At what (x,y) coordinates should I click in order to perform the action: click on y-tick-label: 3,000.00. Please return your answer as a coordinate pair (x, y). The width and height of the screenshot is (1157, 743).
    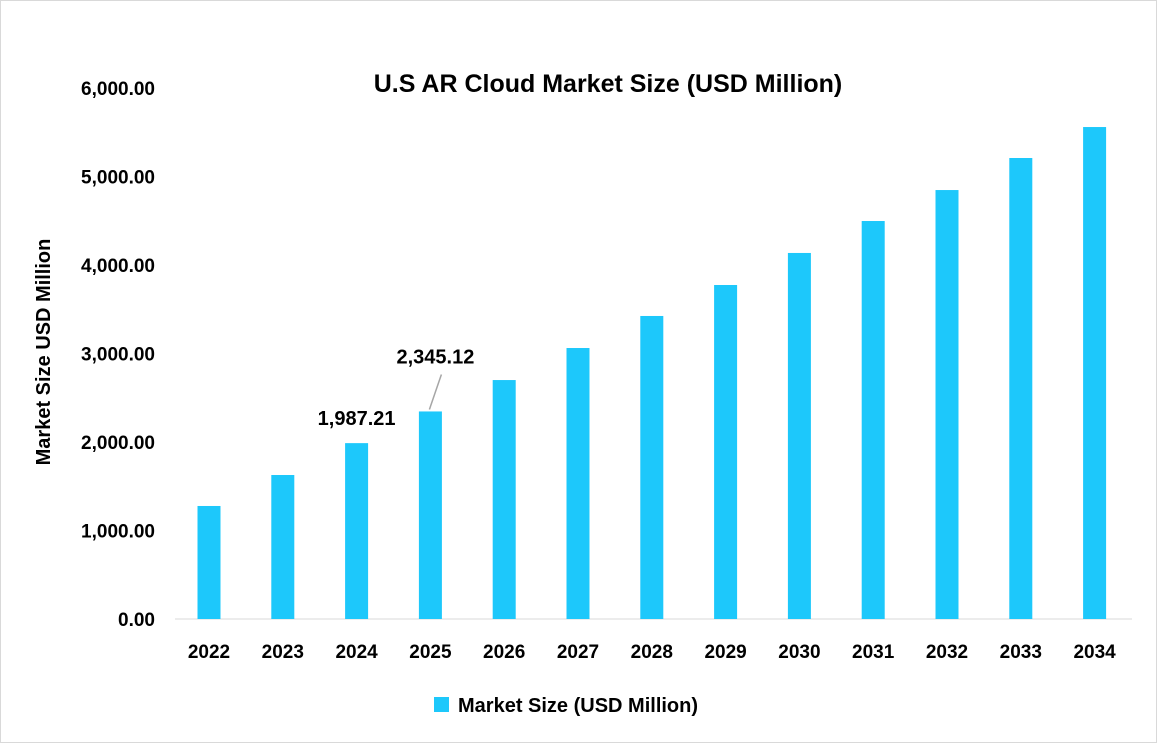
    Looking at the image, I should click on (118, 355).